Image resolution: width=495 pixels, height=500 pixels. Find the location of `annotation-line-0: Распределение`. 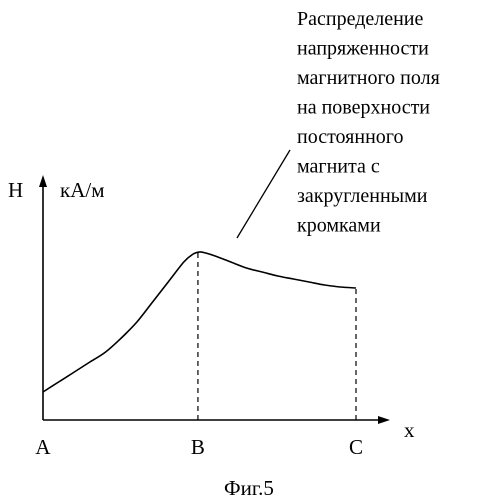

annotation-line-0: Распределение is located at coordinates (360, 19).